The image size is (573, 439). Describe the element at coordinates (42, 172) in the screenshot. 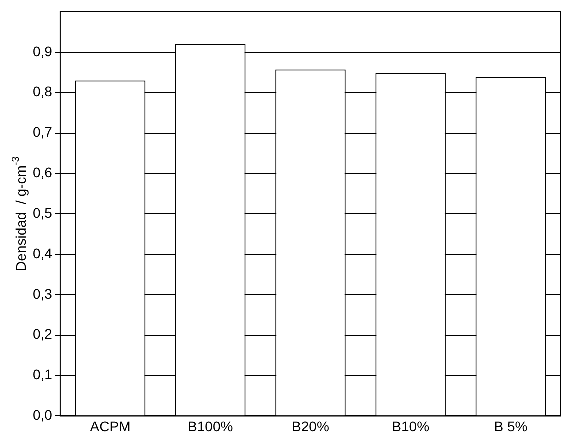

I see `y-tick-label: 0,6` at that location.